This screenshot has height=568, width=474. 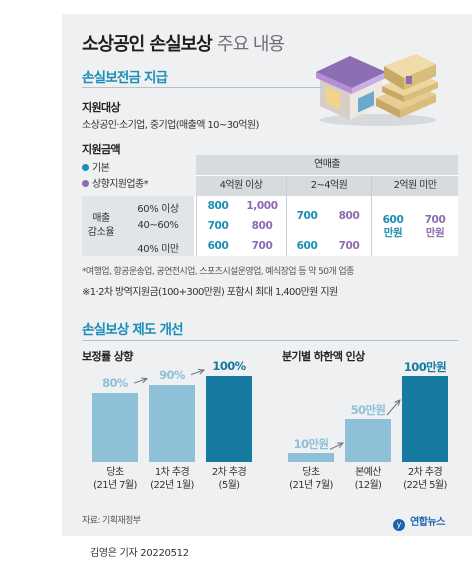 I want to click on cell-c2-r2-upgraded: 800, so click(x=349, y=216).